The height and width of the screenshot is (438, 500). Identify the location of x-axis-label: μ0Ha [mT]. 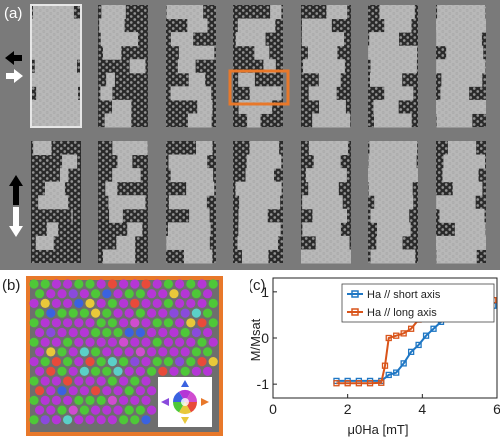
(378, 429).